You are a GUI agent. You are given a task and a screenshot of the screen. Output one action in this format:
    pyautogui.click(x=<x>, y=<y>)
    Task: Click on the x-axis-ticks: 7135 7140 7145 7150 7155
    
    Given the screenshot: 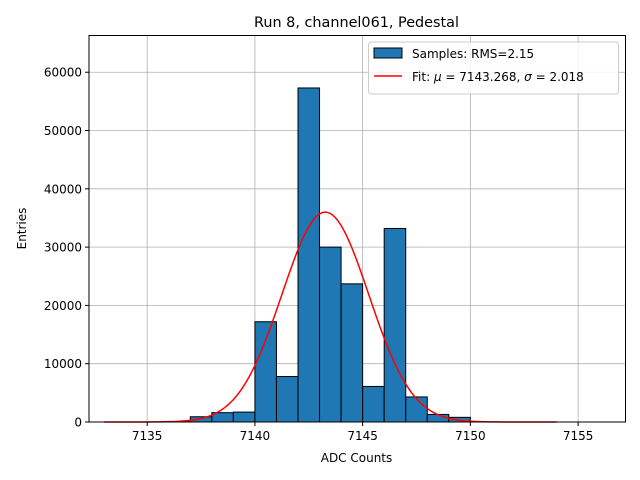 What is the action you would take?
    pyautogui.click(x=362, y=432)
    